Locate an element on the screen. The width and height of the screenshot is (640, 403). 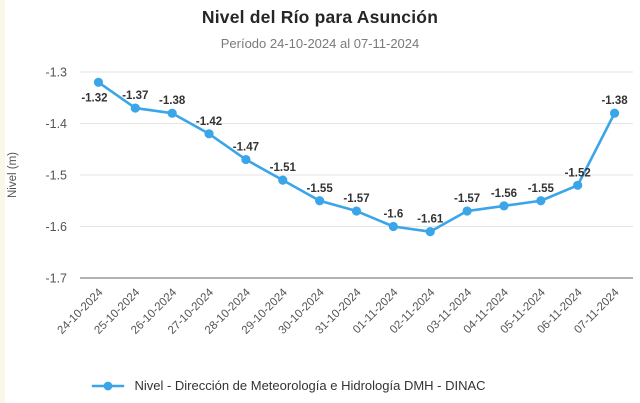
legend-line-marker-icon is located at coordinates (108, 385).